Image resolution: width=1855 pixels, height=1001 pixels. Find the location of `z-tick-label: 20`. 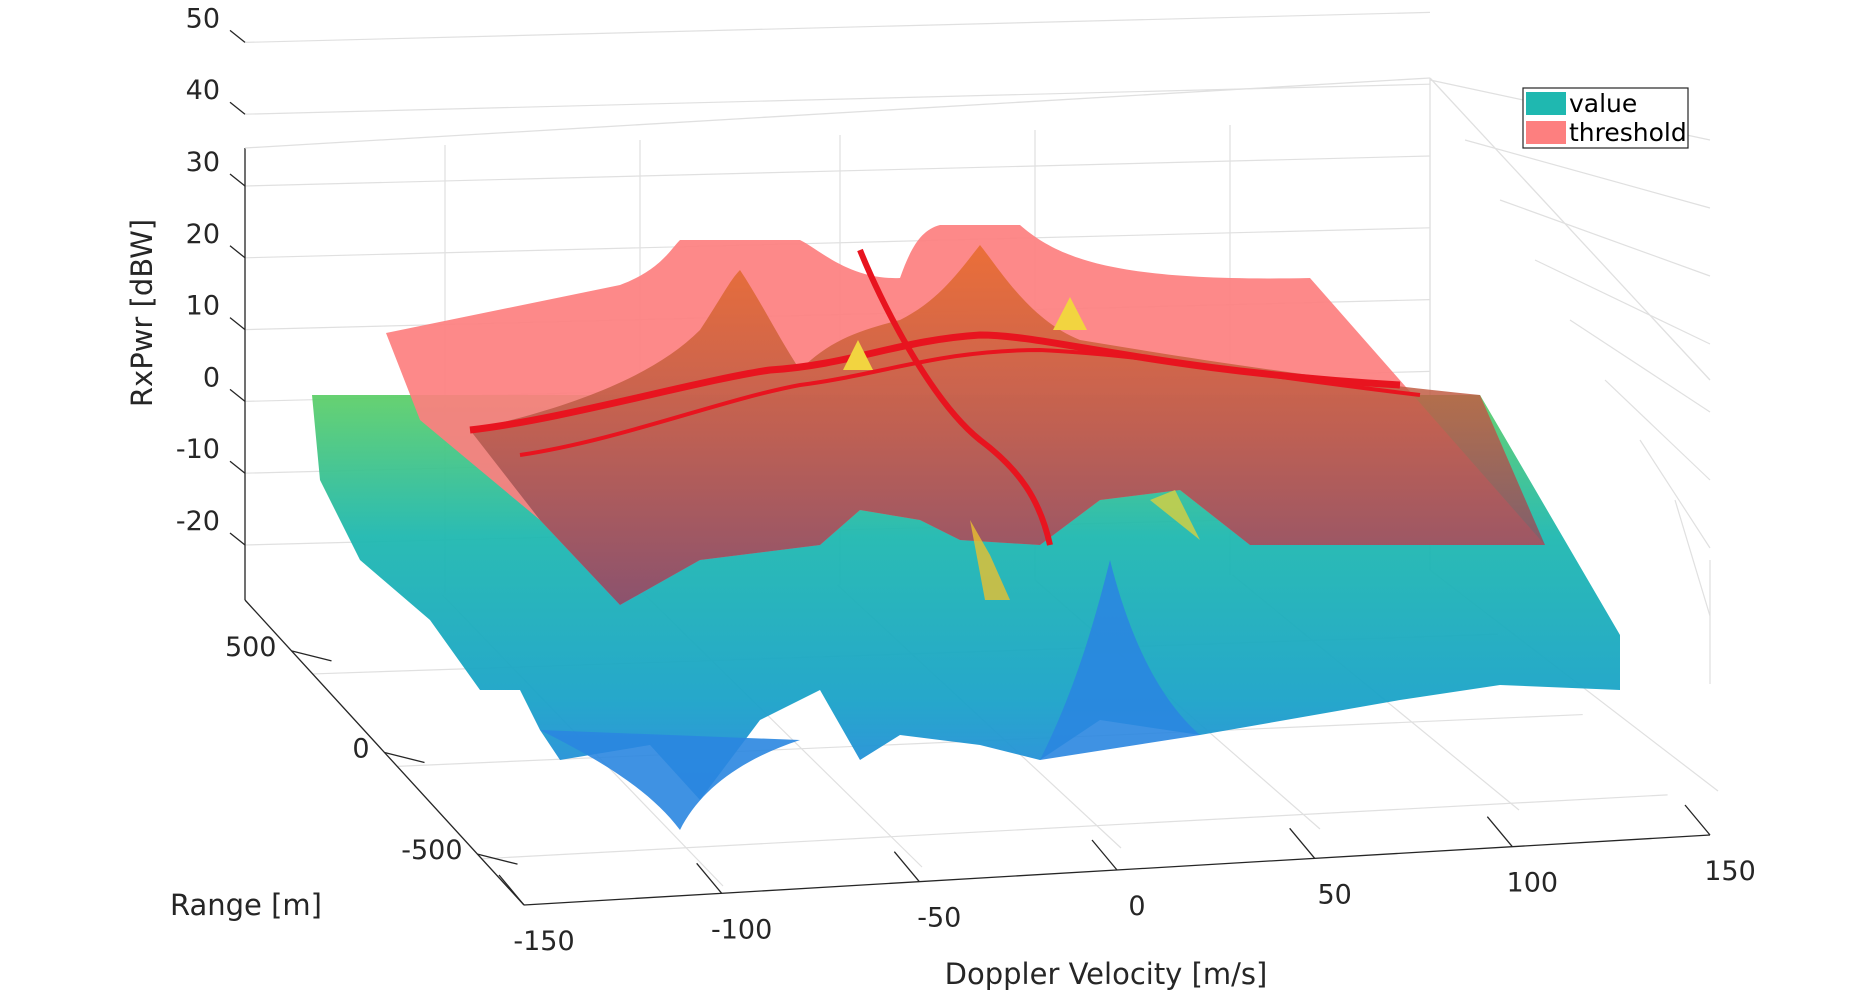

z-tick-label: 20 is located at coordinates (203, 234).